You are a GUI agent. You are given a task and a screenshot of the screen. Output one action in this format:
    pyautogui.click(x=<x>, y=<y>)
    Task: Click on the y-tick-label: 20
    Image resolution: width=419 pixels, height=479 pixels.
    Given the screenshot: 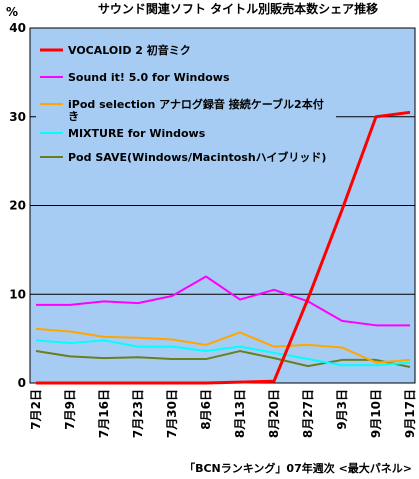 What is the action you would take?
    pyautogui.click(x=17, y=206)
    